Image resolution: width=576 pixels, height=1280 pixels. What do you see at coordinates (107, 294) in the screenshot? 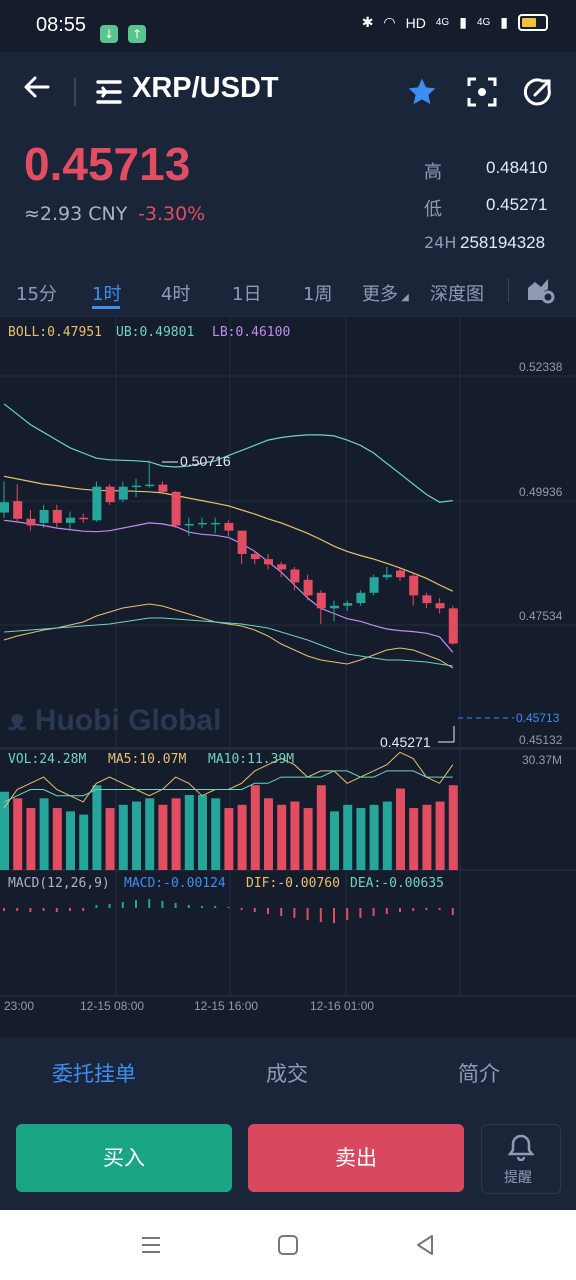
I see `tab-1h: 1时` at bounding box center [107, 294].